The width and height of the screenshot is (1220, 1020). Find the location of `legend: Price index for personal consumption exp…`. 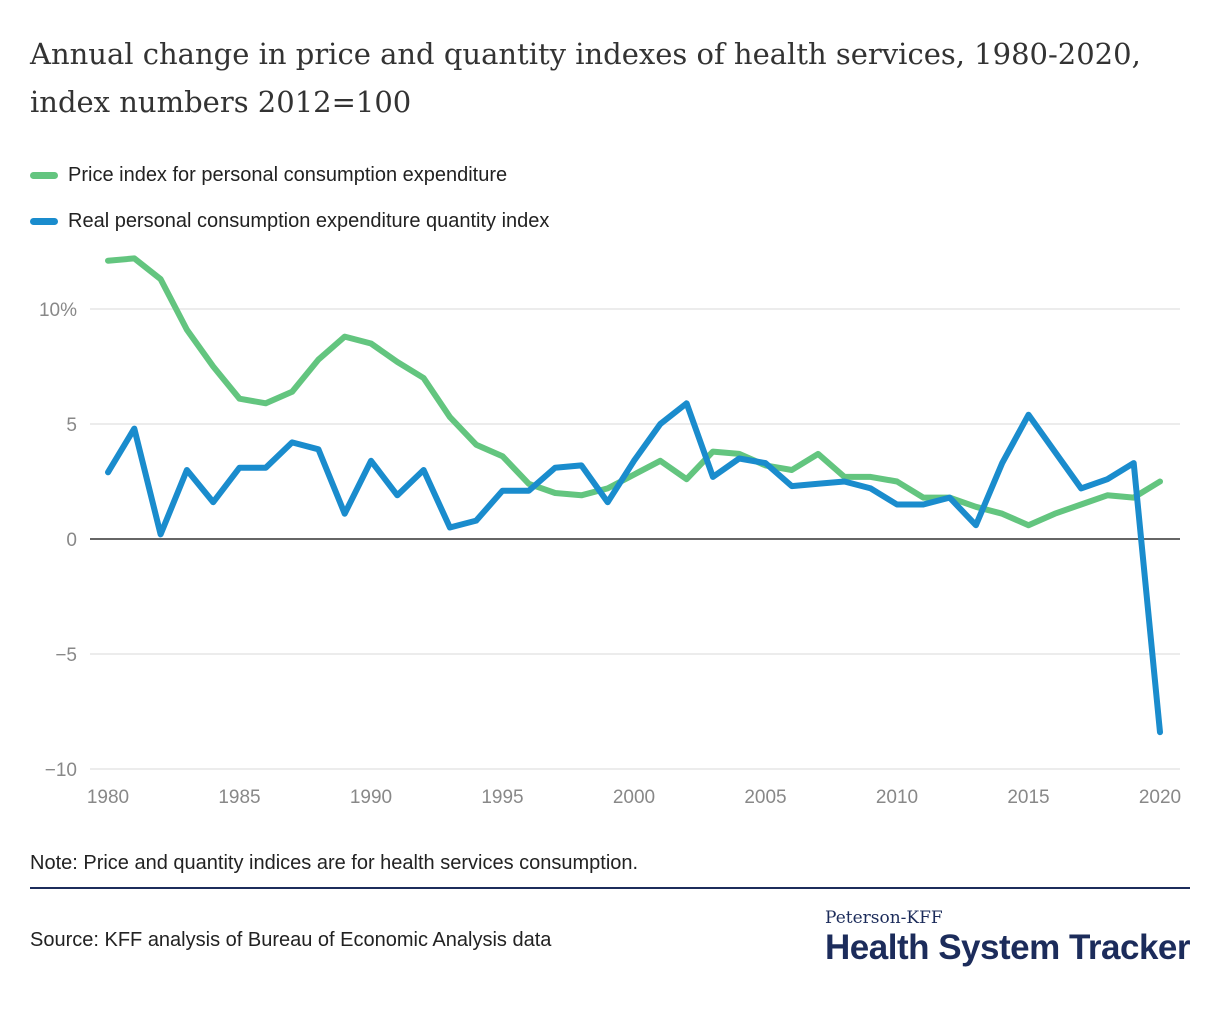

legend: Price index for personal consumption exp… is located at coordinates (289, 198).